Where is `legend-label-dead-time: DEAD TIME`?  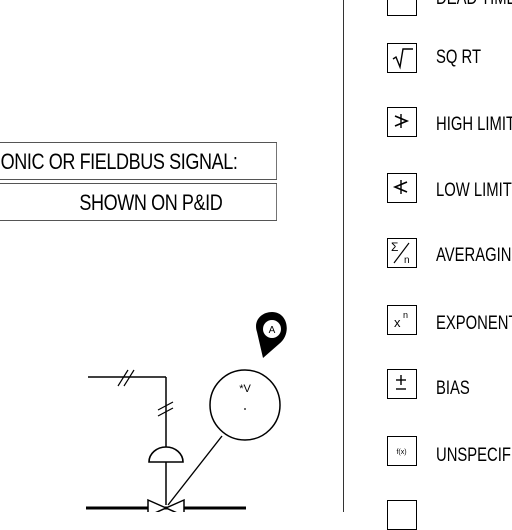 legend-label-dead-time: DEAD TIME is located at coordinates (474, 5).